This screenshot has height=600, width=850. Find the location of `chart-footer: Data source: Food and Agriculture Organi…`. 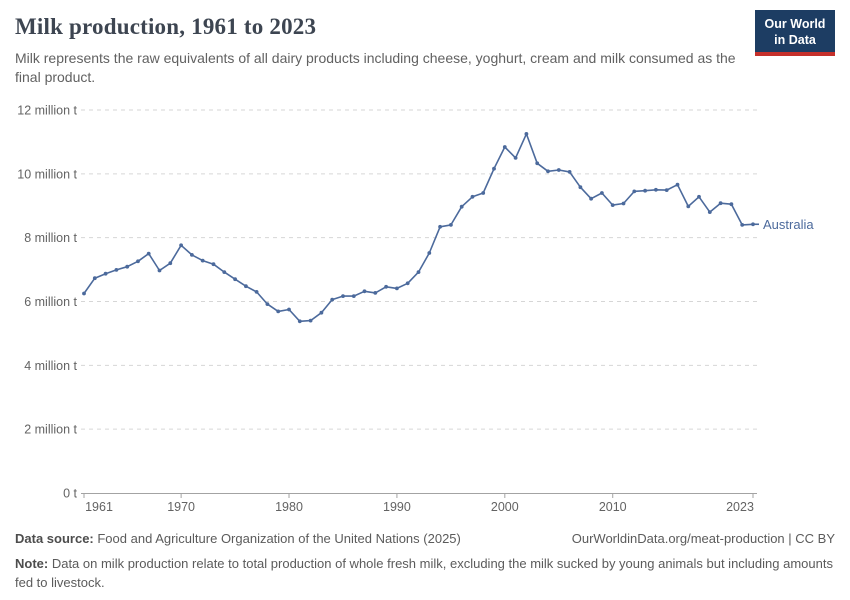

chart-footer: Data source: Food and Agriculture Organi… is located at coordinates (425, 561).